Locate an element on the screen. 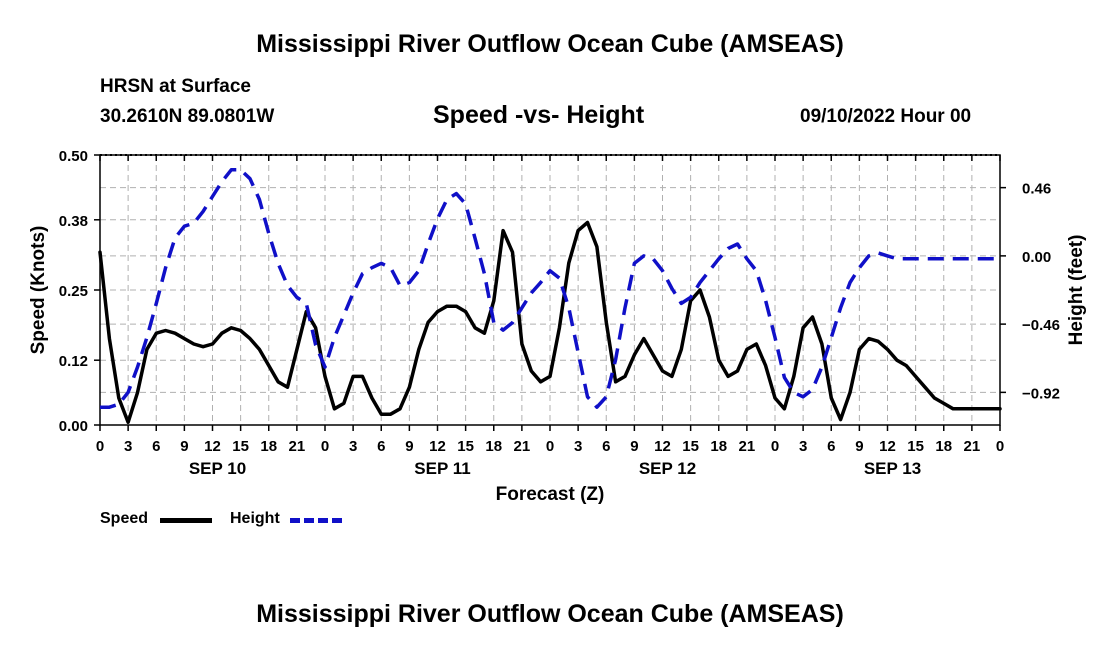  y-tick-label: 0.12 is located at coordinates (73, 361).